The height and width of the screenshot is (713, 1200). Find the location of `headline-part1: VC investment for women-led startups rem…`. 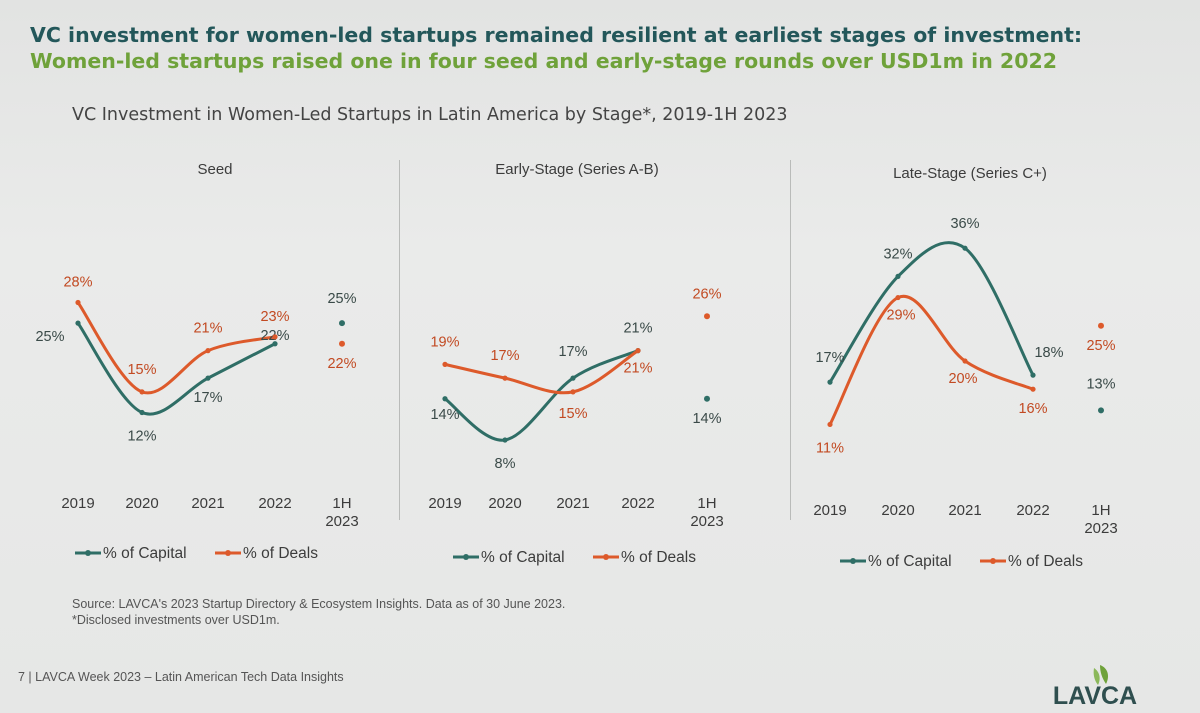

headline-part1: VC investment for women-led startups rem… is located at coordinates (556, 35).